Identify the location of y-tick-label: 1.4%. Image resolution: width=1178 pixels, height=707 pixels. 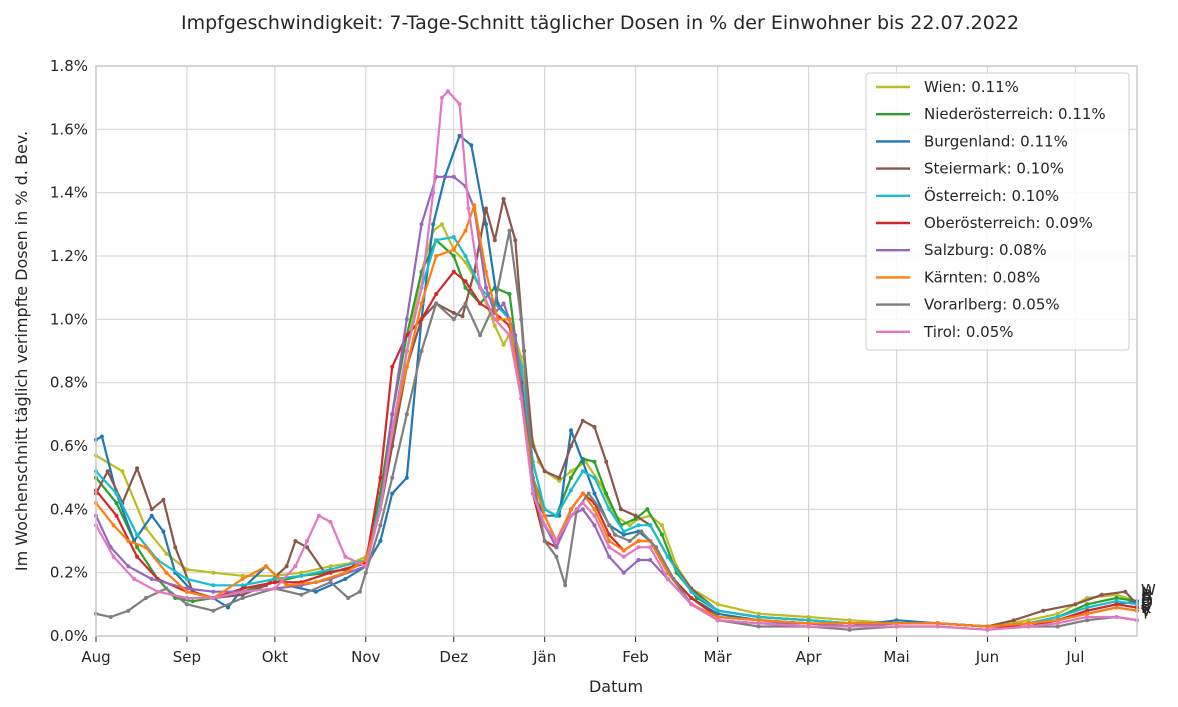
(69, 193).